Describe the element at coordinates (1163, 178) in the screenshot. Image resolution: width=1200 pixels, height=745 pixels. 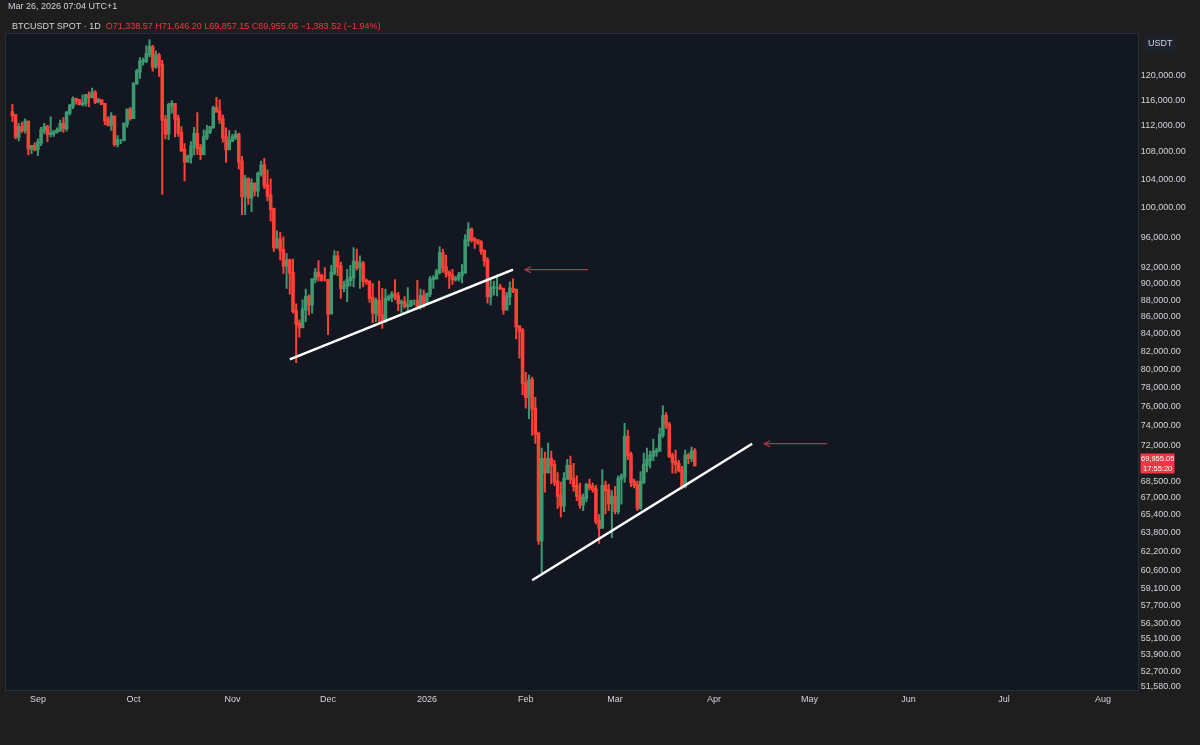
I see `y-tick-label: 104,000.00` at that location.